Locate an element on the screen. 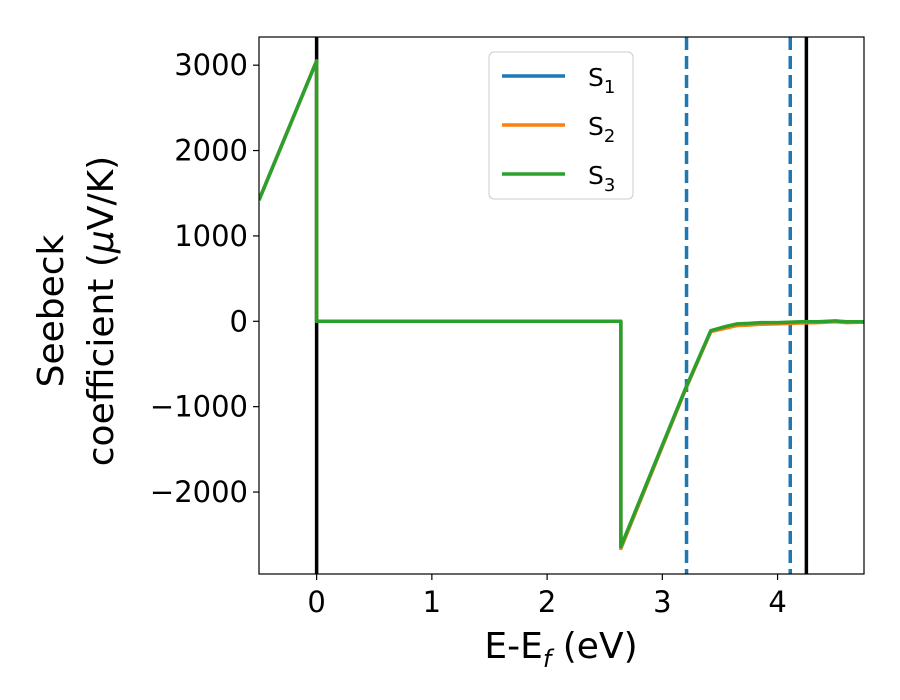 The image size is (900, 700). legend: S1 S2 S3 is located at coordinates (561, 125).